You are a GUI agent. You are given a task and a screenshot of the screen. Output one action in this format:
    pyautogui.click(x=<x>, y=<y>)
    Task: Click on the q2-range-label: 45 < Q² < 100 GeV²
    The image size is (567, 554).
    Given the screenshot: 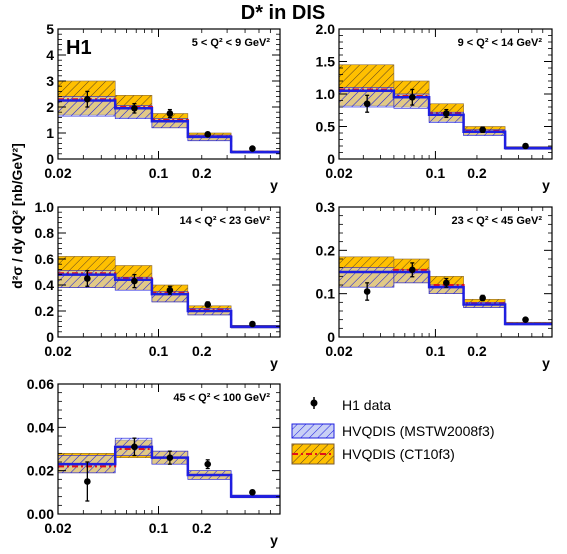 What is the action you would take?
    pyautogui.click(x=221, y=398)
    